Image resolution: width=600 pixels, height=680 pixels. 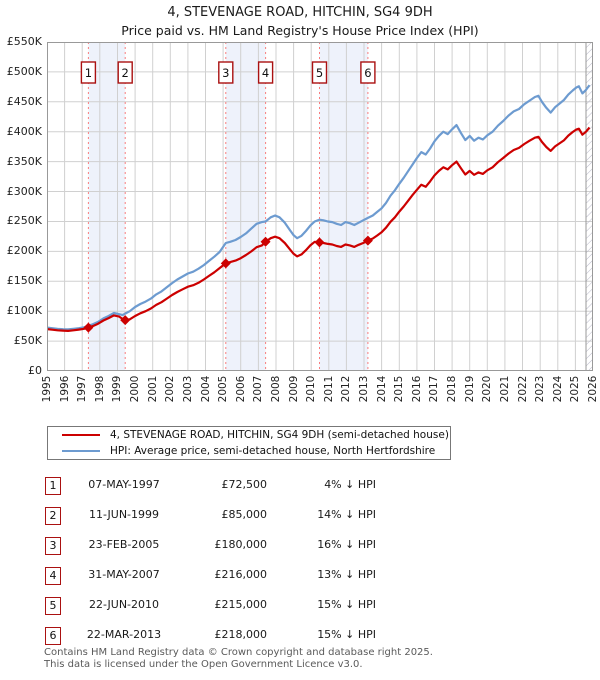 I want to click on sale-number-box-label: 2, so click(x=125, y=73).